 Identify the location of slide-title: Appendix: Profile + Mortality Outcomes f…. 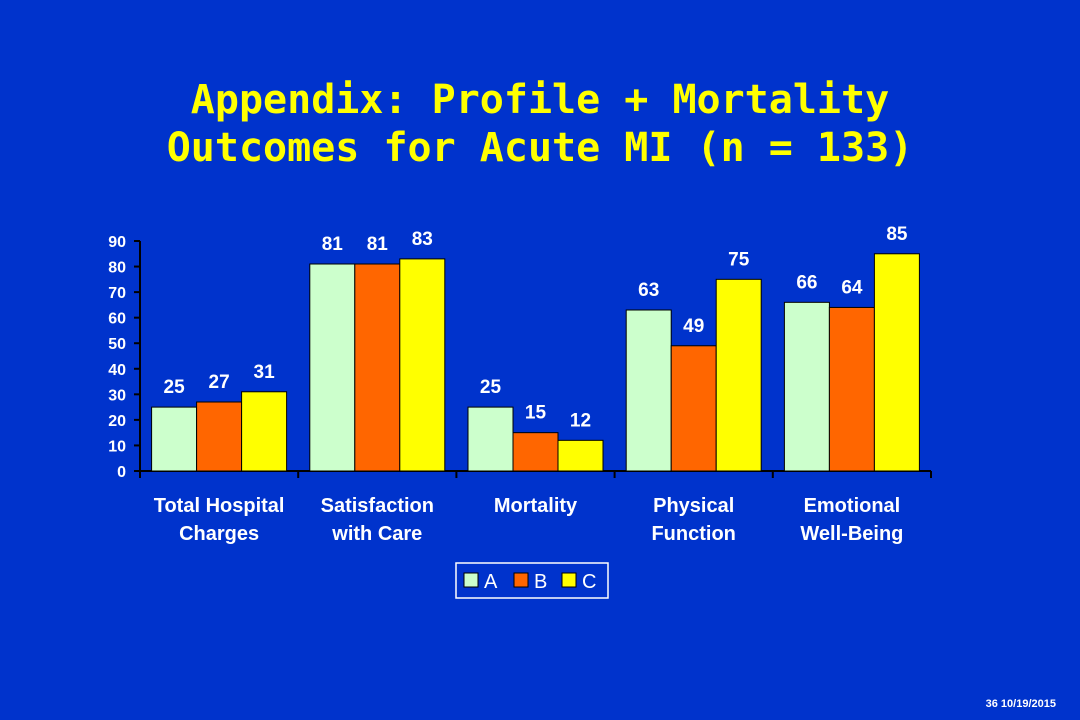
(540, 124).